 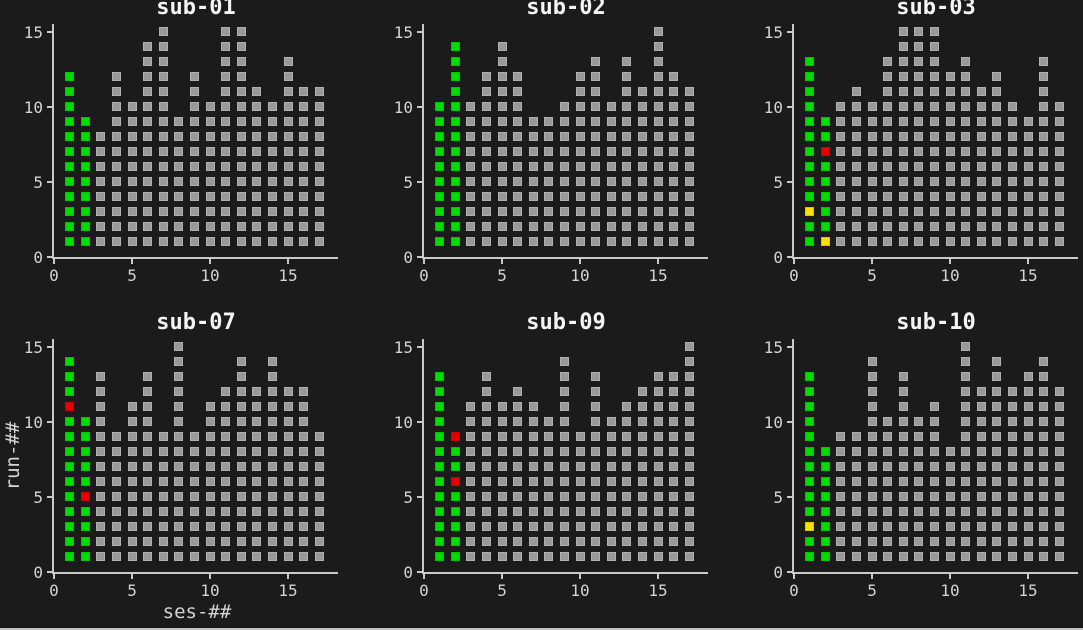 I want to click on x-tick-label: 15, so click(x=1028, y=590).